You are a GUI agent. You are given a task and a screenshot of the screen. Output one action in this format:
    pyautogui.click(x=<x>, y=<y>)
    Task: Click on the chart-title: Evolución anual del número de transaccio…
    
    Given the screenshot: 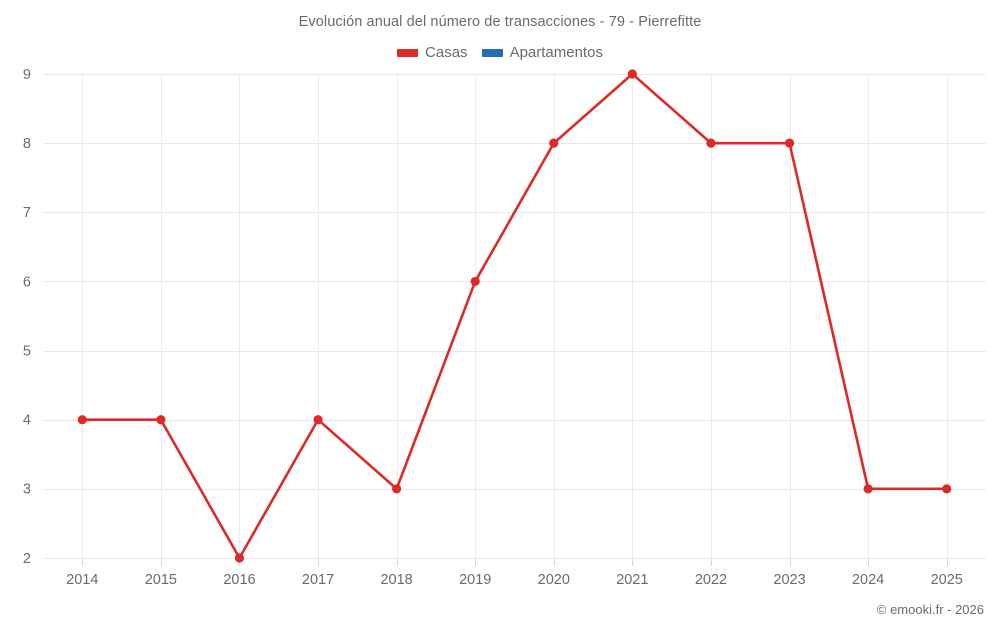 What is the action you would take?
    pyautogui.click(x=500, y=22)
    